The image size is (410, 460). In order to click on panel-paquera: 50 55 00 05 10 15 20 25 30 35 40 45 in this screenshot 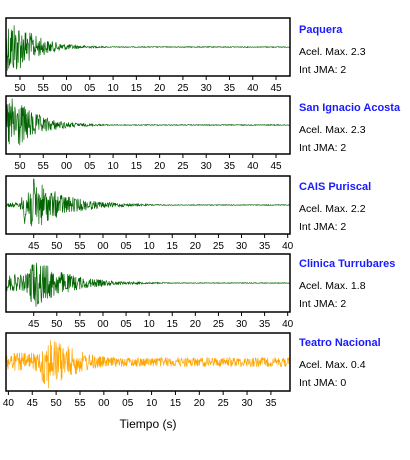, I will do `click(148, 55)`.